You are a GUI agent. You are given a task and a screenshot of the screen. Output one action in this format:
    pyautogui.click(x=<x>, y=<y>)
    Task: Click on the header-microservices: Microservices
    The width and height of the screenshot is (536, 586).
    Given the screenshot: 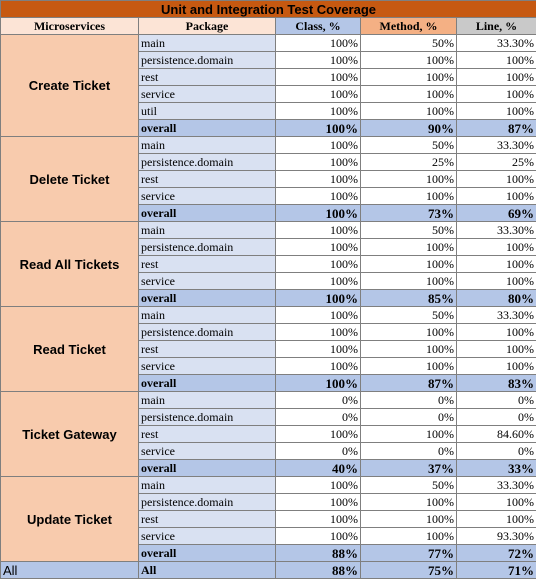 What is the action you would take?
    pyautogui.click(x=69, y=26)
    